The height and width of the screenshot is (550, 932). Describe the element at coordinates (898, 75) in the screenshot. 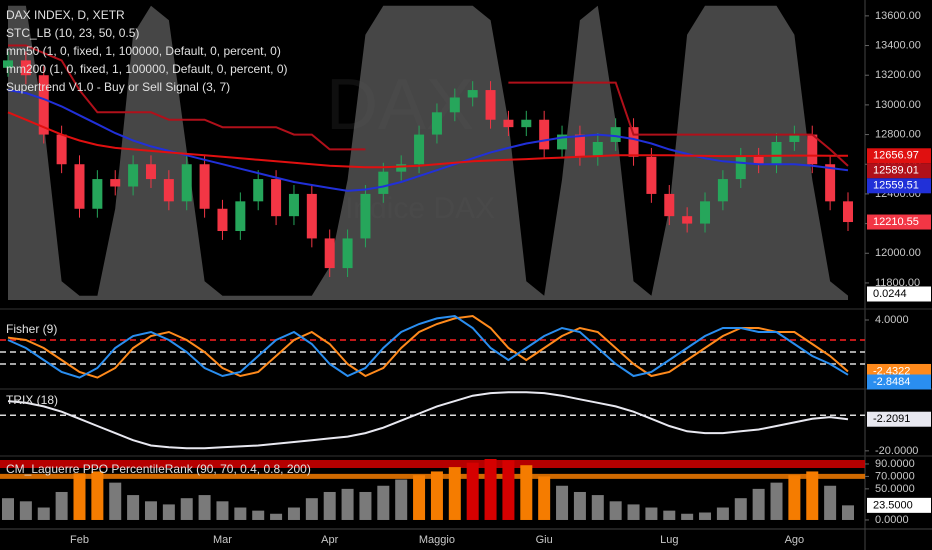

I see `y-tick-label: 13200.00` at that location.